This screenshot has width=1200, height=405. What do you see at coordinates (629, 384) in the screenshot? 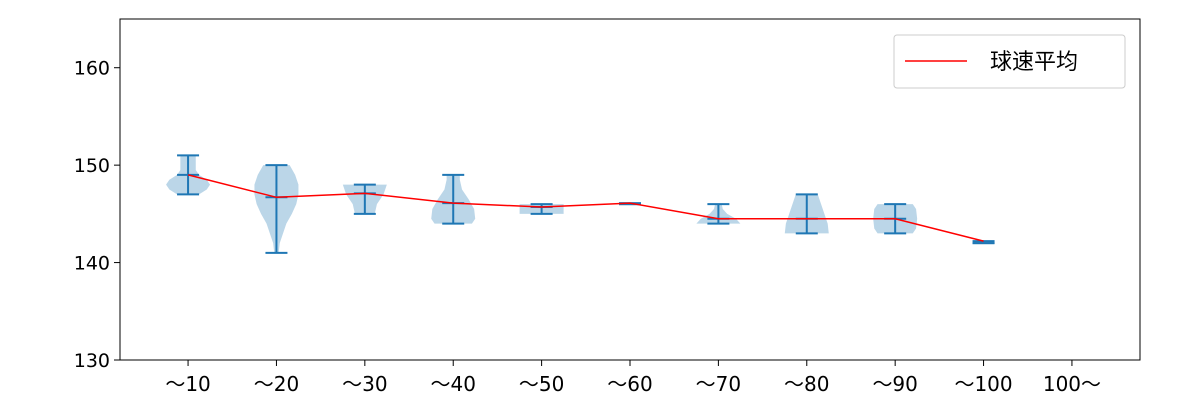
I see `x-tick-label: 〜60` at bounding box center [629, 384].